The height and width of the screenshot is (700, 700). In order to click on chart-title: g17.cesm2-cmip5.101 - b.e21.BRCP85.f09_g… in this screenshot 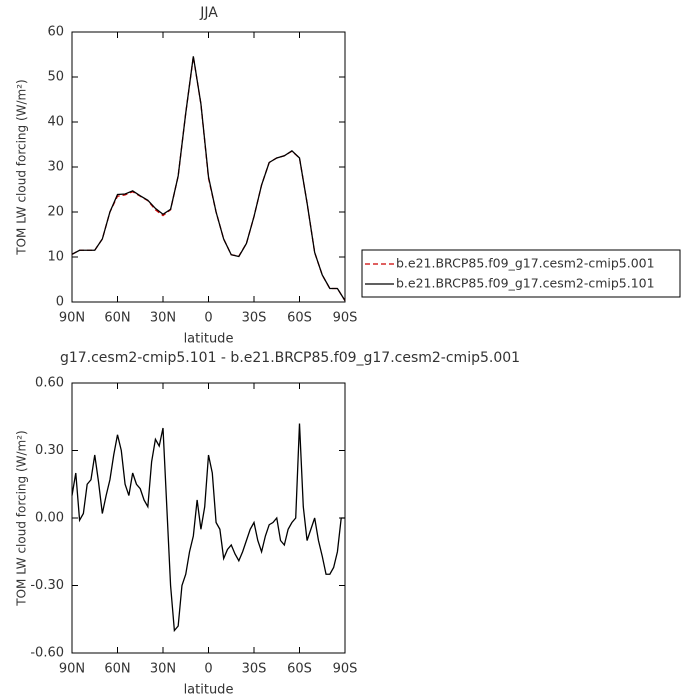, I will do `click(290, 358)`.